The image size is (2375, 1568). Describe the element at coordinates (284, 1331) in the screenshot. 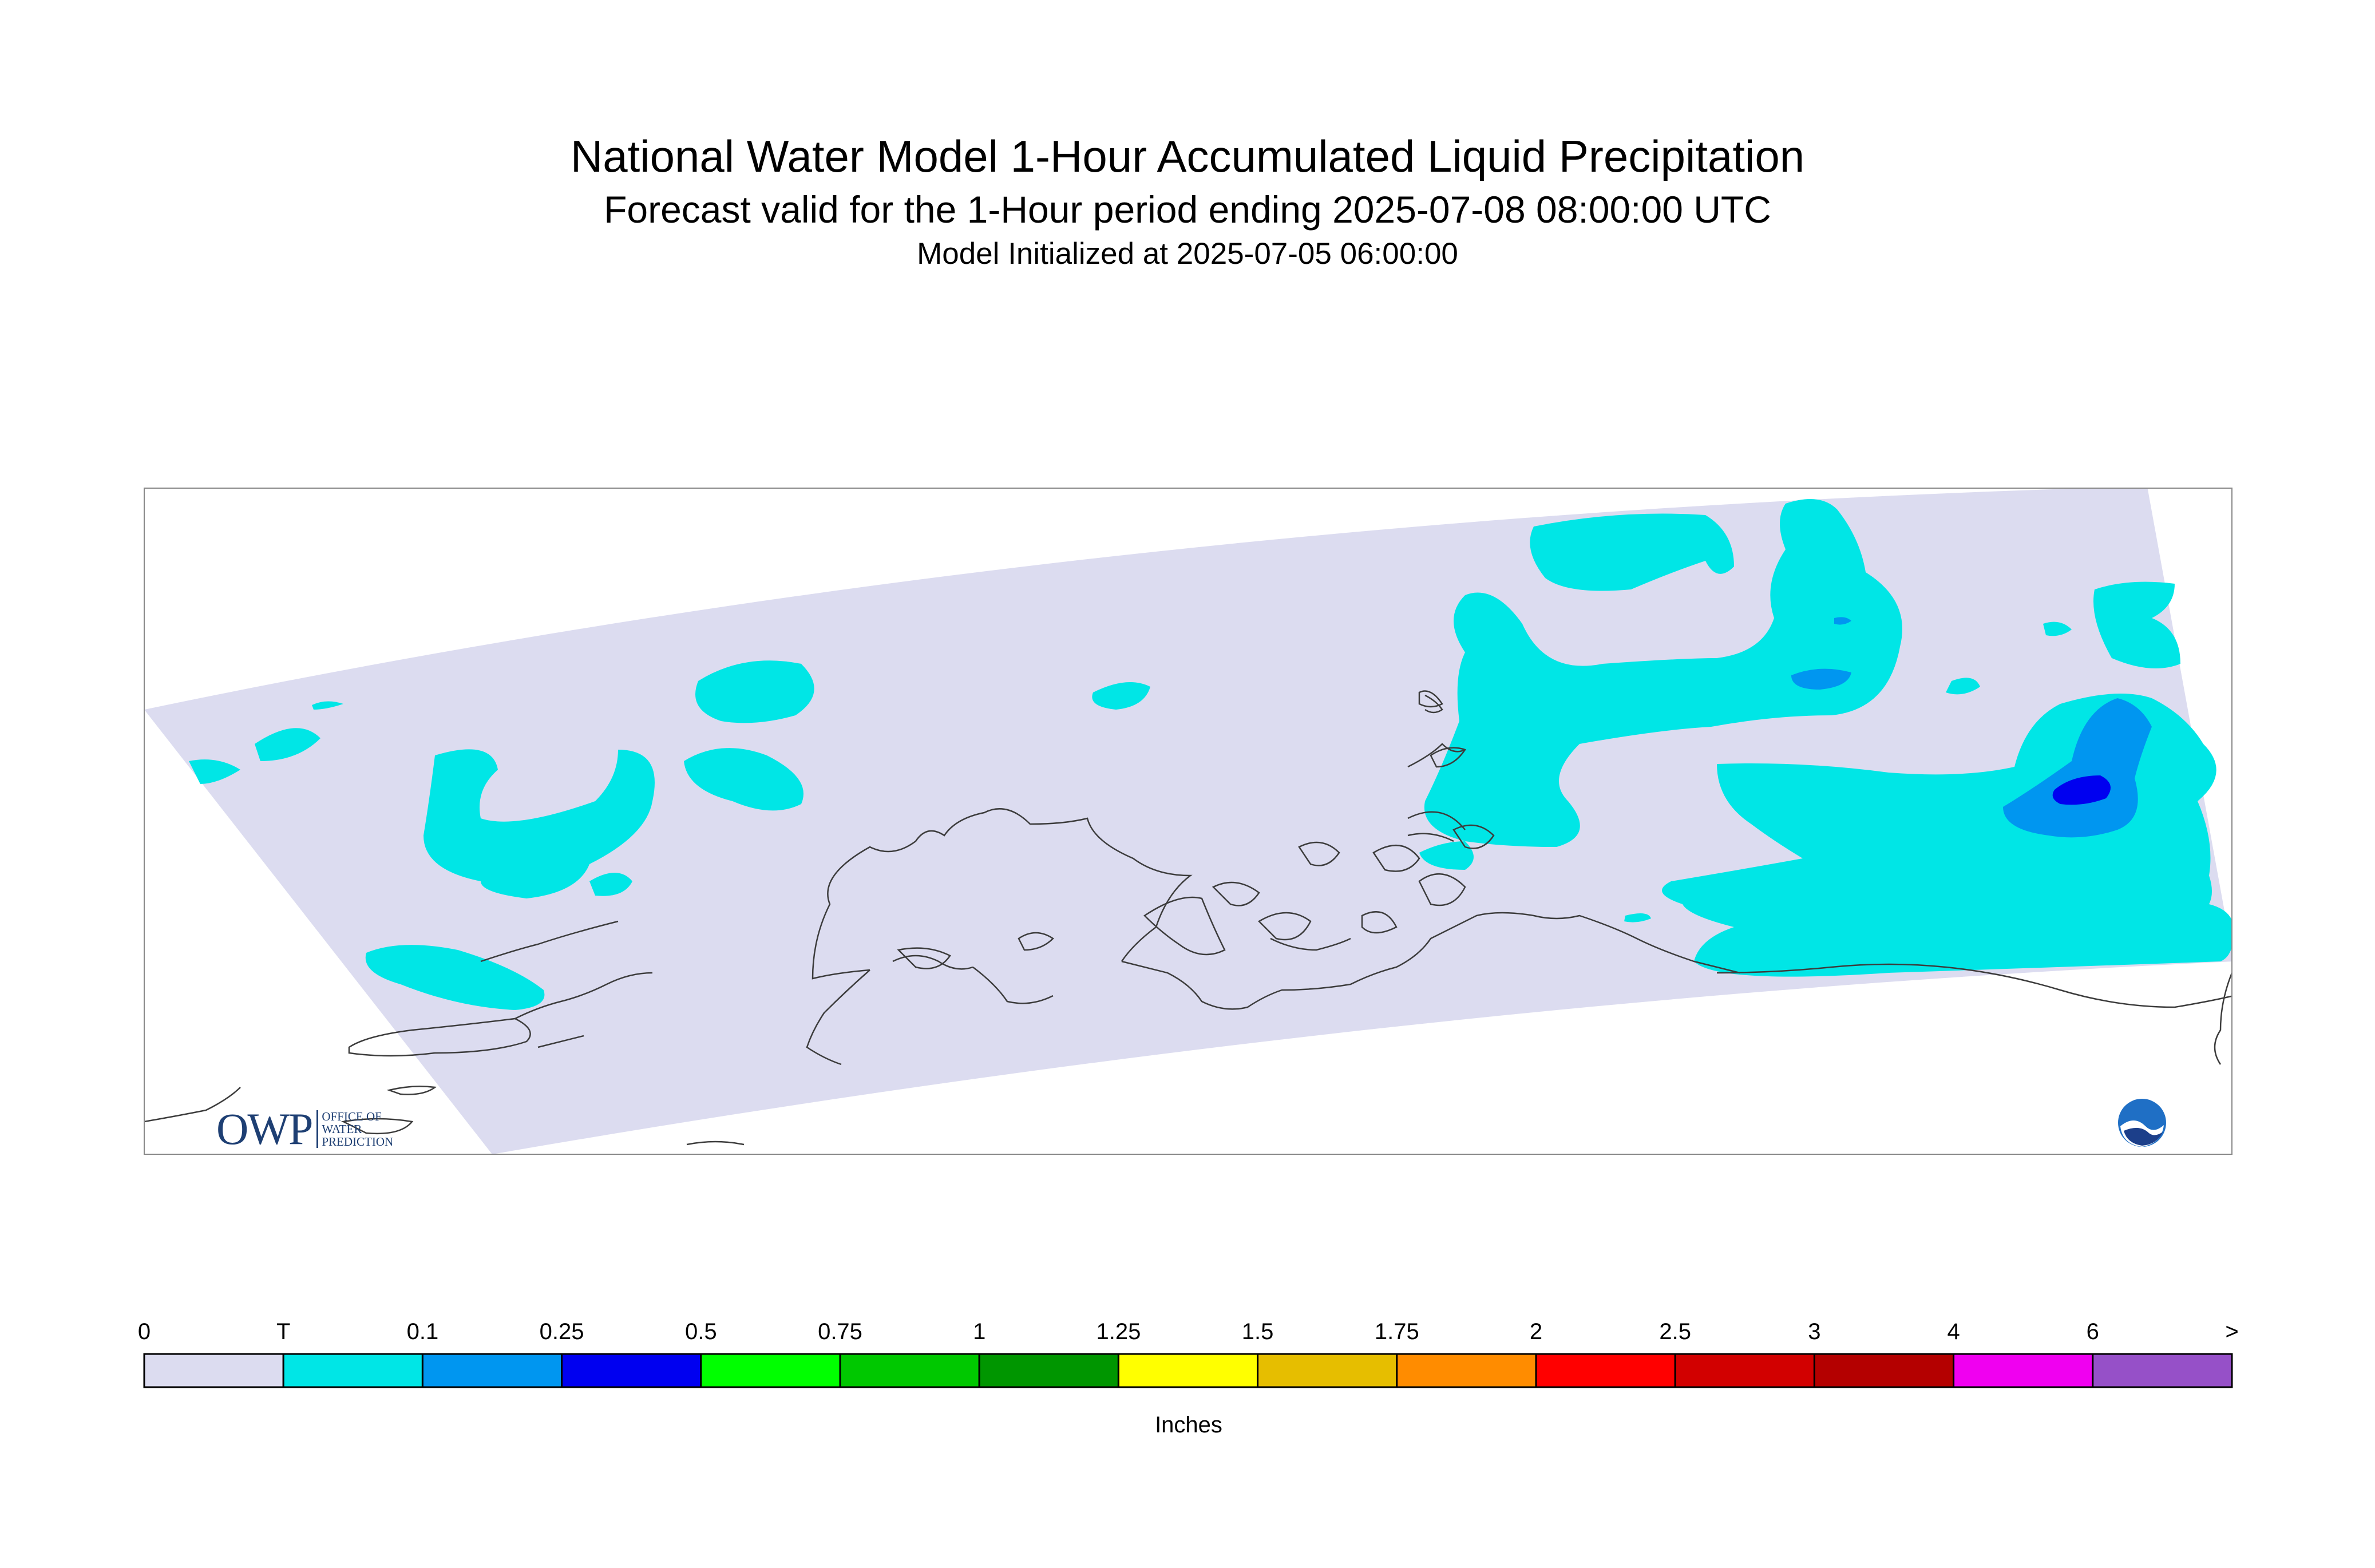

I see `legend-tick-label: T` at that location.